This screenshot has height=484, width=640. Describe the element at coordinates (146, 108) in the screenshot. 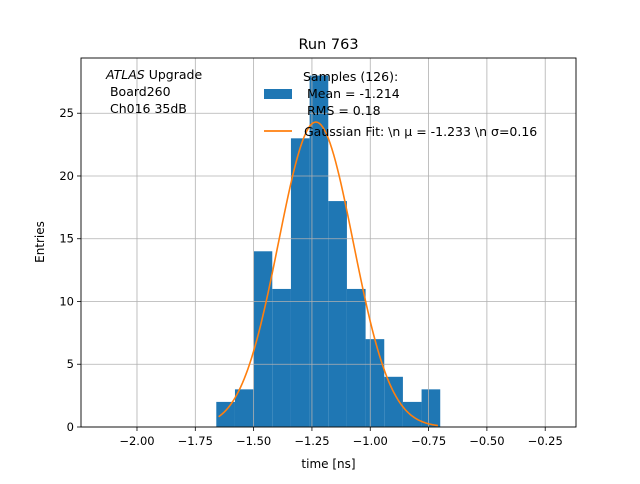

I see `channel-label: Ch016 35dB` at that location.